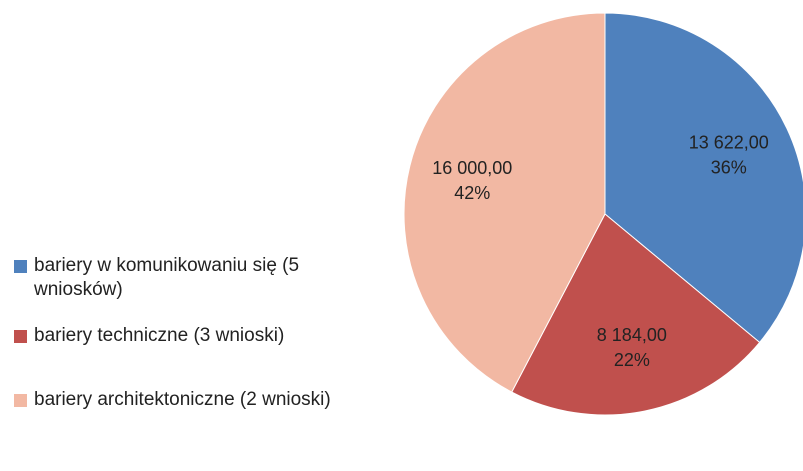 This screenshot has height=471, width=803. What do you see at coordinates (632, 335) in the screenshot?
I see `data-label: 8 184,00` at bounding box center [632, 335].